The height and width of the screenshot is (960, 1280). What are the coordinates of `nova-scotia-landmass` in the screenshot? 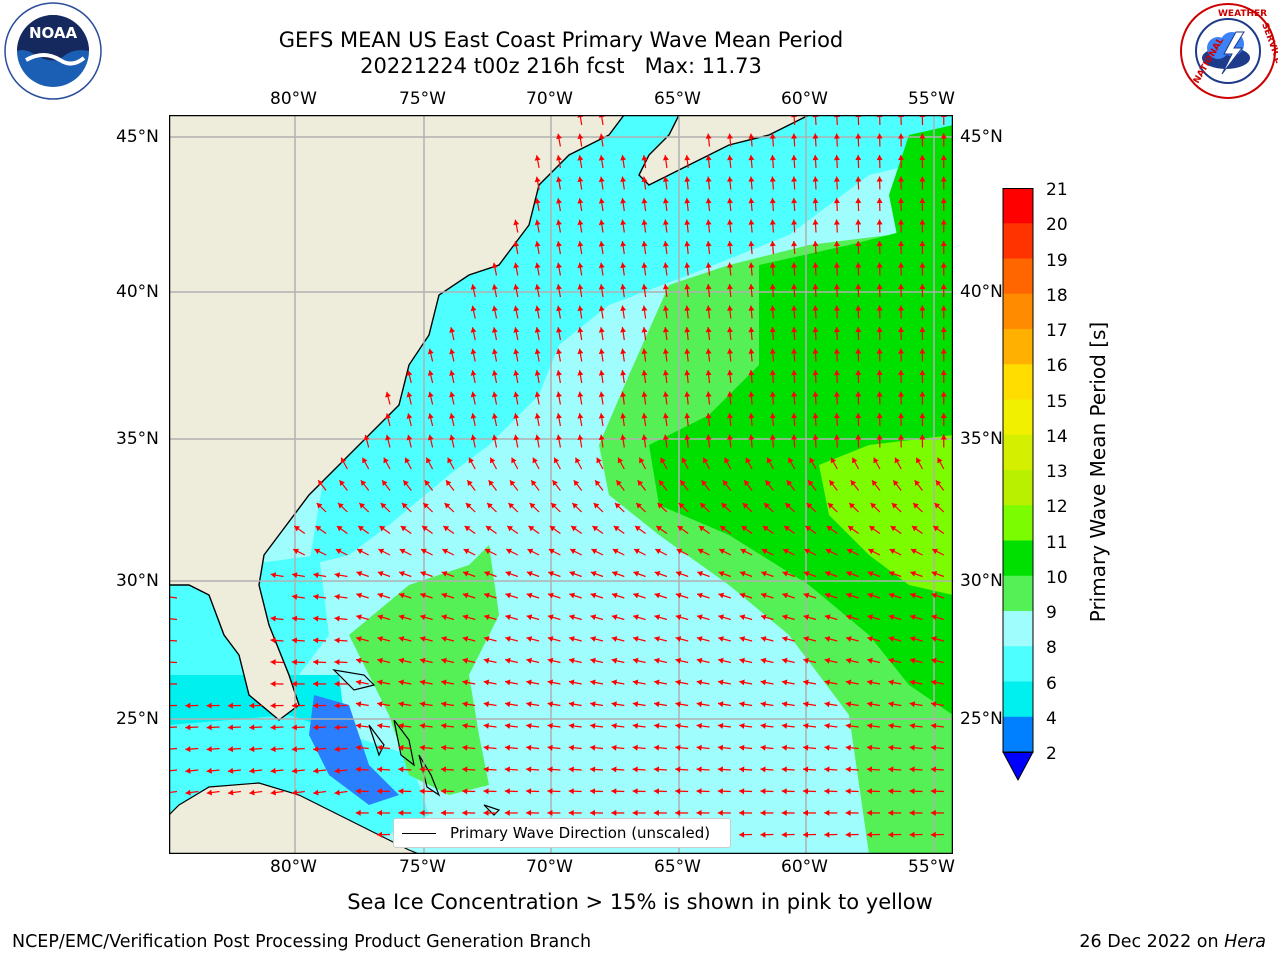 It's located at (717, 150).